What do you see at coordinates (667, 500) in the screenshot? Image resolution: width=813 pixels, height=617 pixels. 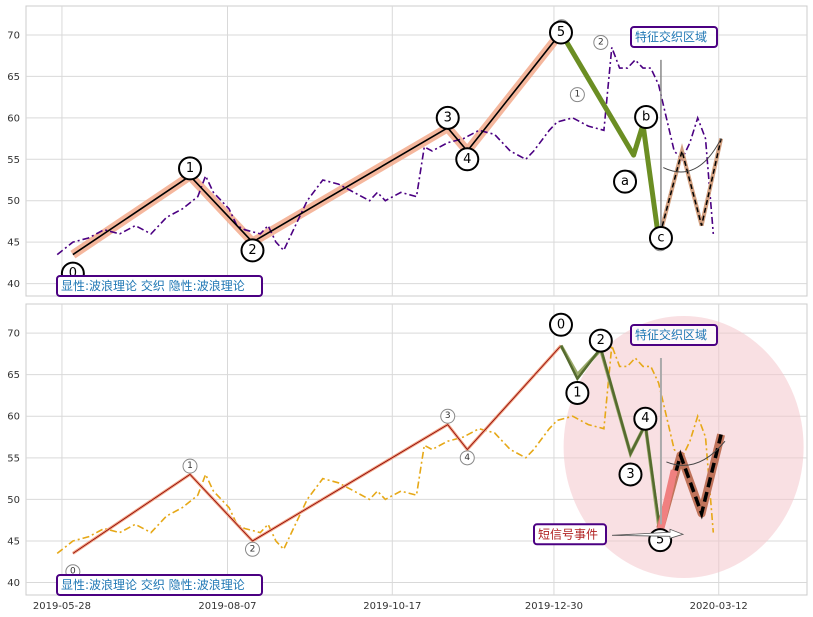 I see `red-signal-segment` at bounding box center [667, 500].